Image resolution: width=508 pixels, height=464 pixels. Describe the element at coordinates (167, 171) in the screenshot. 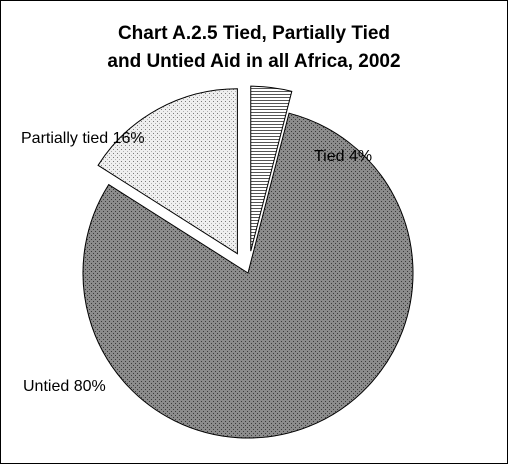

I see `pie-slice-partially-tied` at that location.